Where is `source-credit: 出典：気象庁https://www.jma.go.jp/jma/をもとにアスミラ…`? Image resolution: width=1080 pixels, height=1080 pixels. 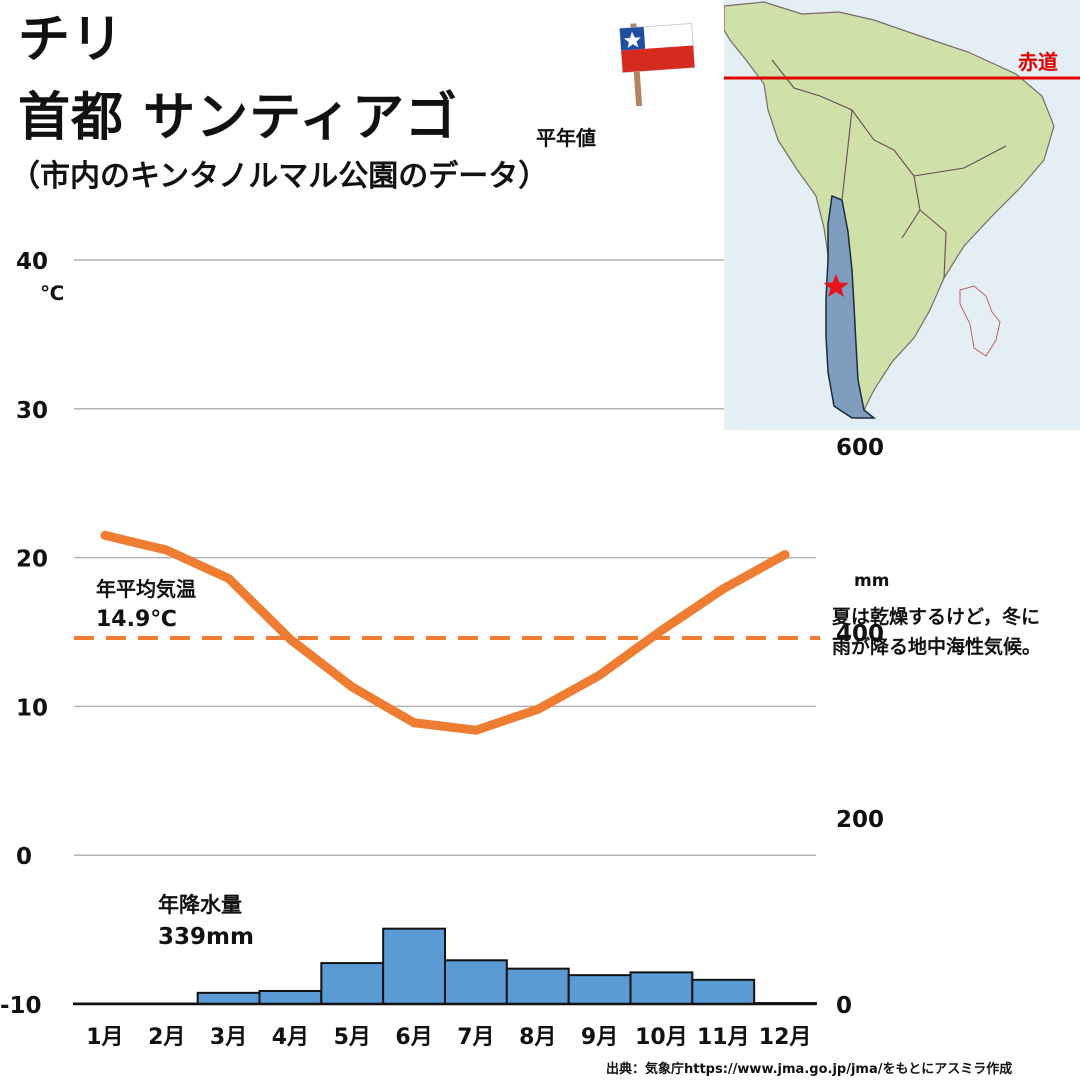
source-credit: 出典：気象庁https://www.jma.go.jp/jma/をもとにアスミラ… is located at coordinates (809, 1069).